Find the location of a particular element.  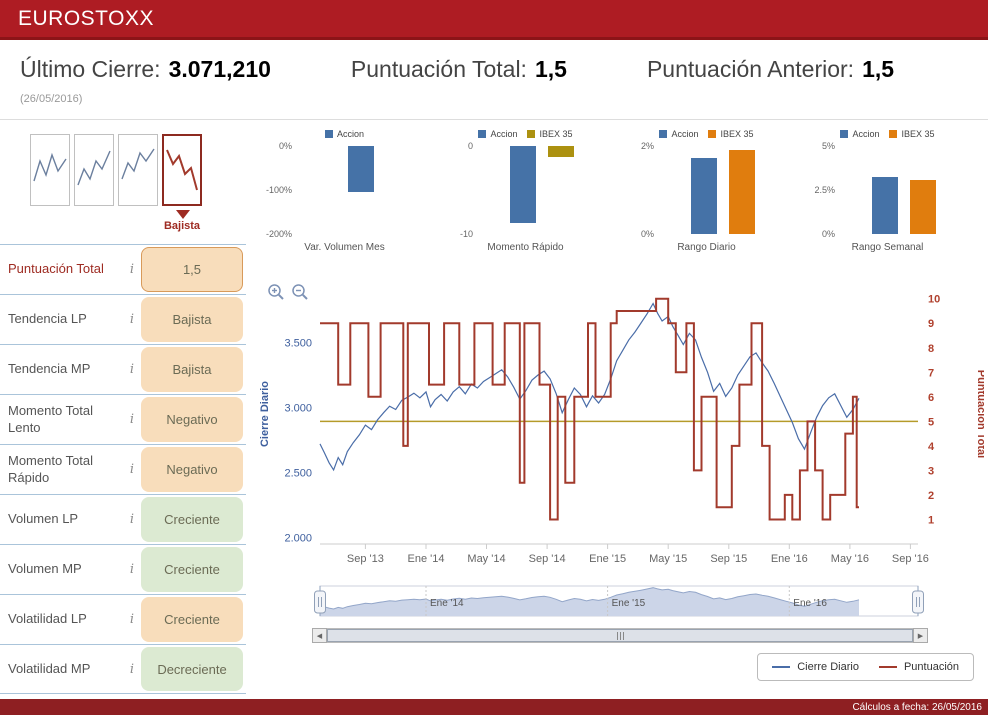

indicator-label: Volumen LP is located at coordinates (43, 519).